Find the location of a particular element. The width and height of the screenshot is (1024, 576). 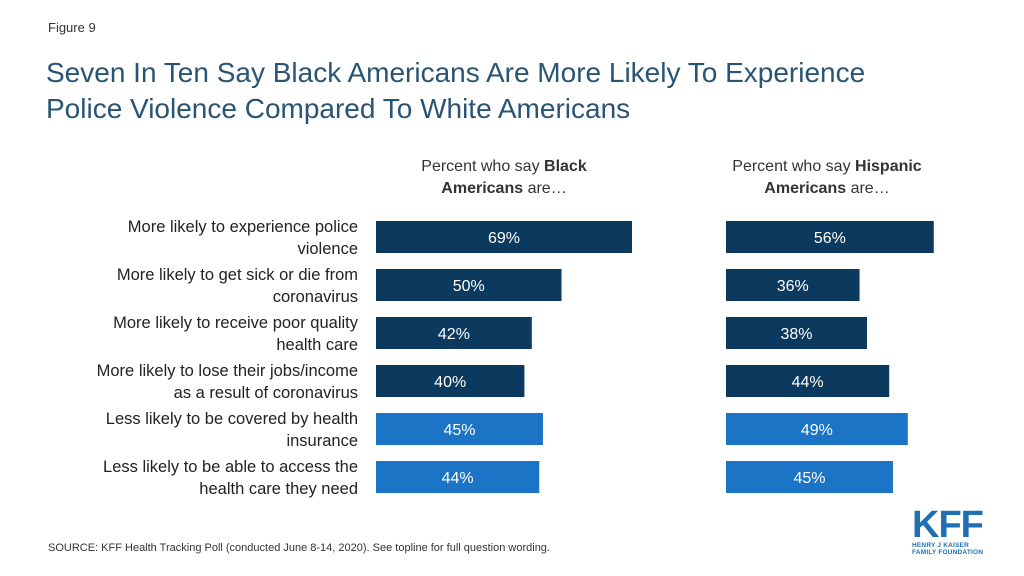

data-label: 50% is located at coordinates (469, 286).